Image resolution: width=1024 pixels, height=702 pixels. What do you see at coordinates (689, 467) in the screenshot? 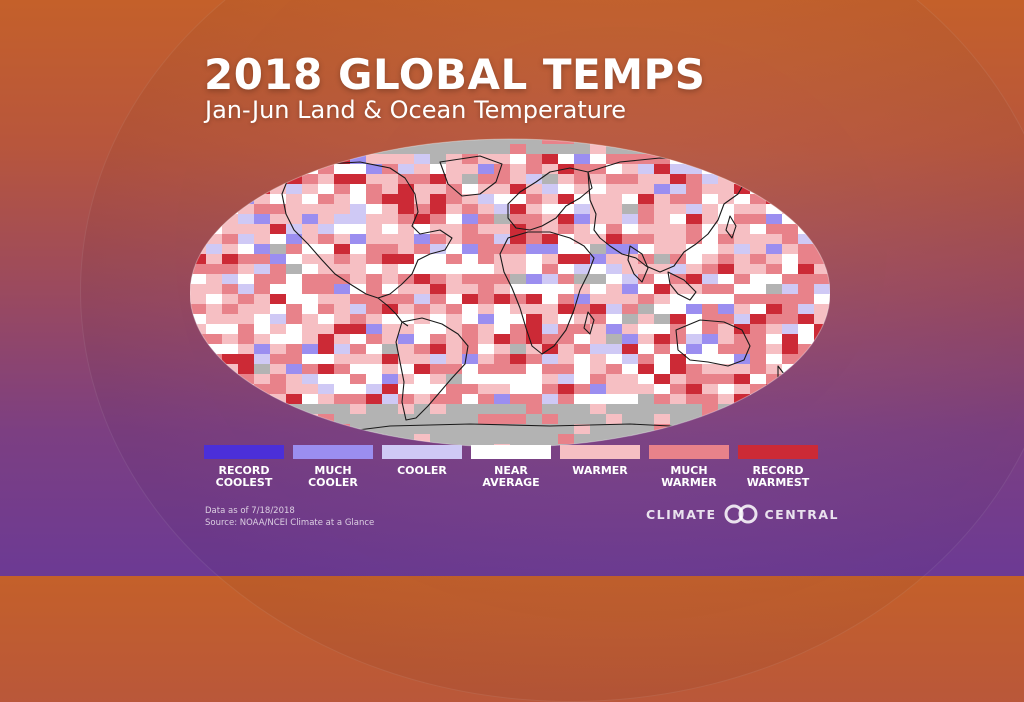
I see `legend-item: MUCH WARMER` at bounding box center [689, 467].